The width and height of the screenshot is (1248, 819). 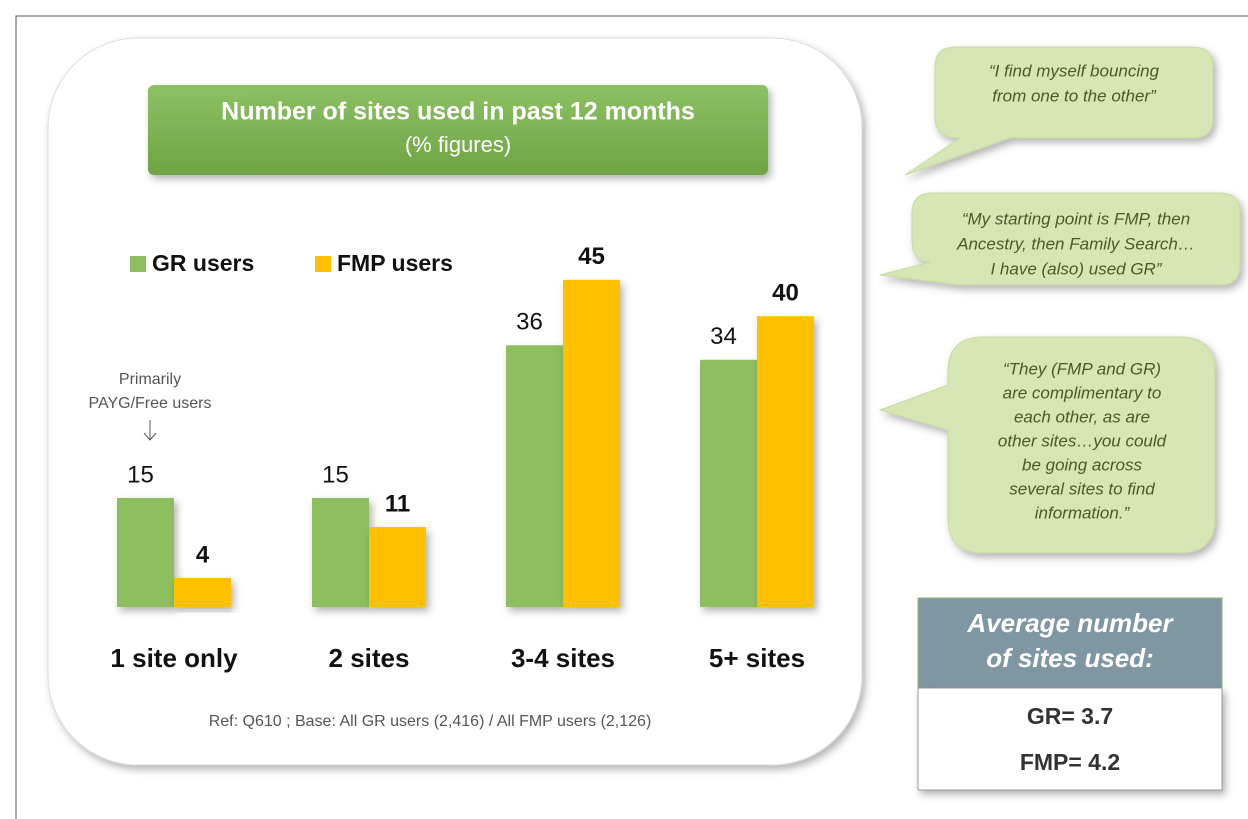 What do you see at coordinates (150, 403) in the screenshot?
I see `annotation: PAYG/Free users` at bounding box center [150, 403].